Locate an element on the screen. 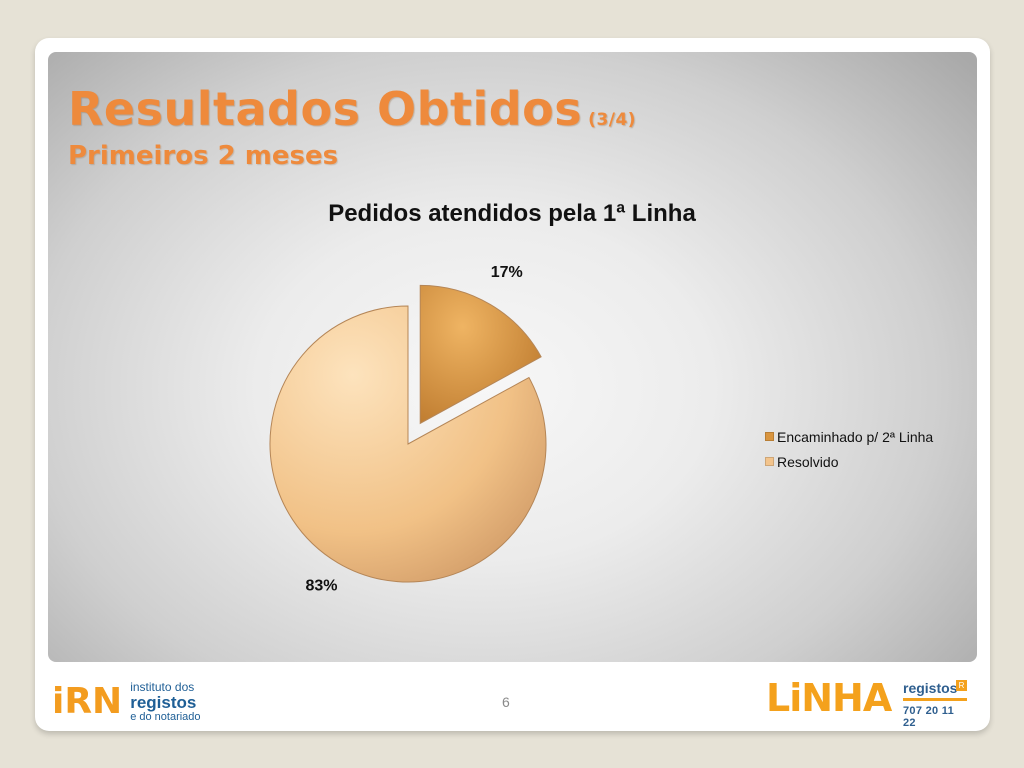 The width and height of the screenshot is (1024, 768). legend-item: Resolvido is located at coordinates (849, 461).